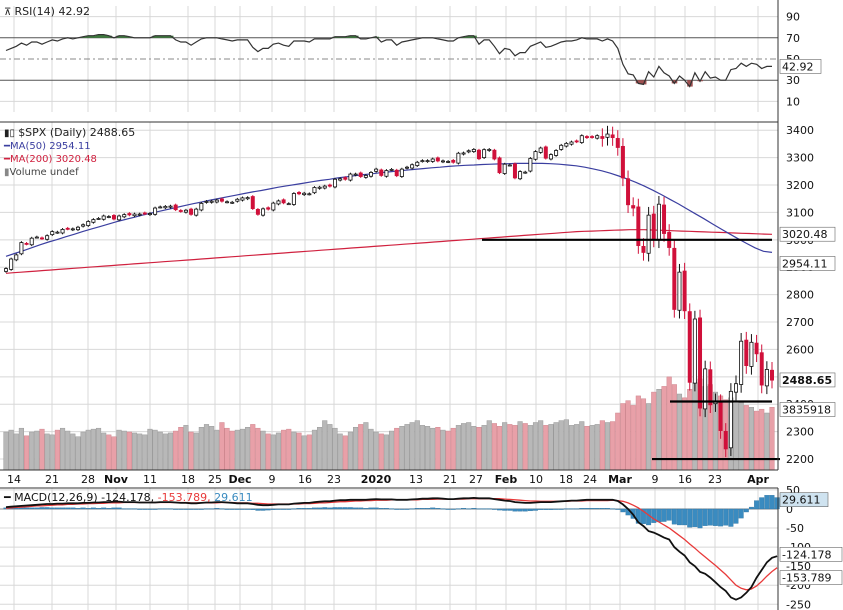 This screenshot has width=843, height=610. What do you see at coordinates (305, 479) in the screenshot?
I see `x-tick-label: 16` at bounding box center [305, 479].